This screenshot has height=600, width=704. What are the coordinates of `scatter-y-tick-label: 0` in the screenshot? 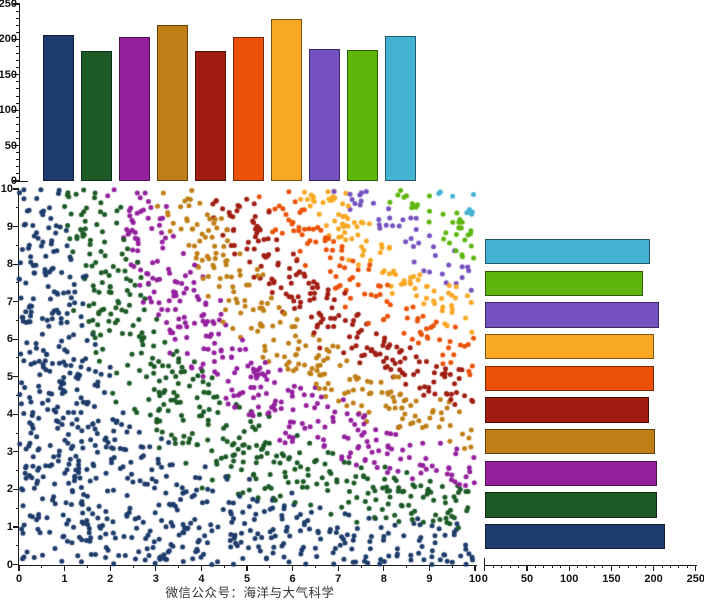 It's located at (9, 564).